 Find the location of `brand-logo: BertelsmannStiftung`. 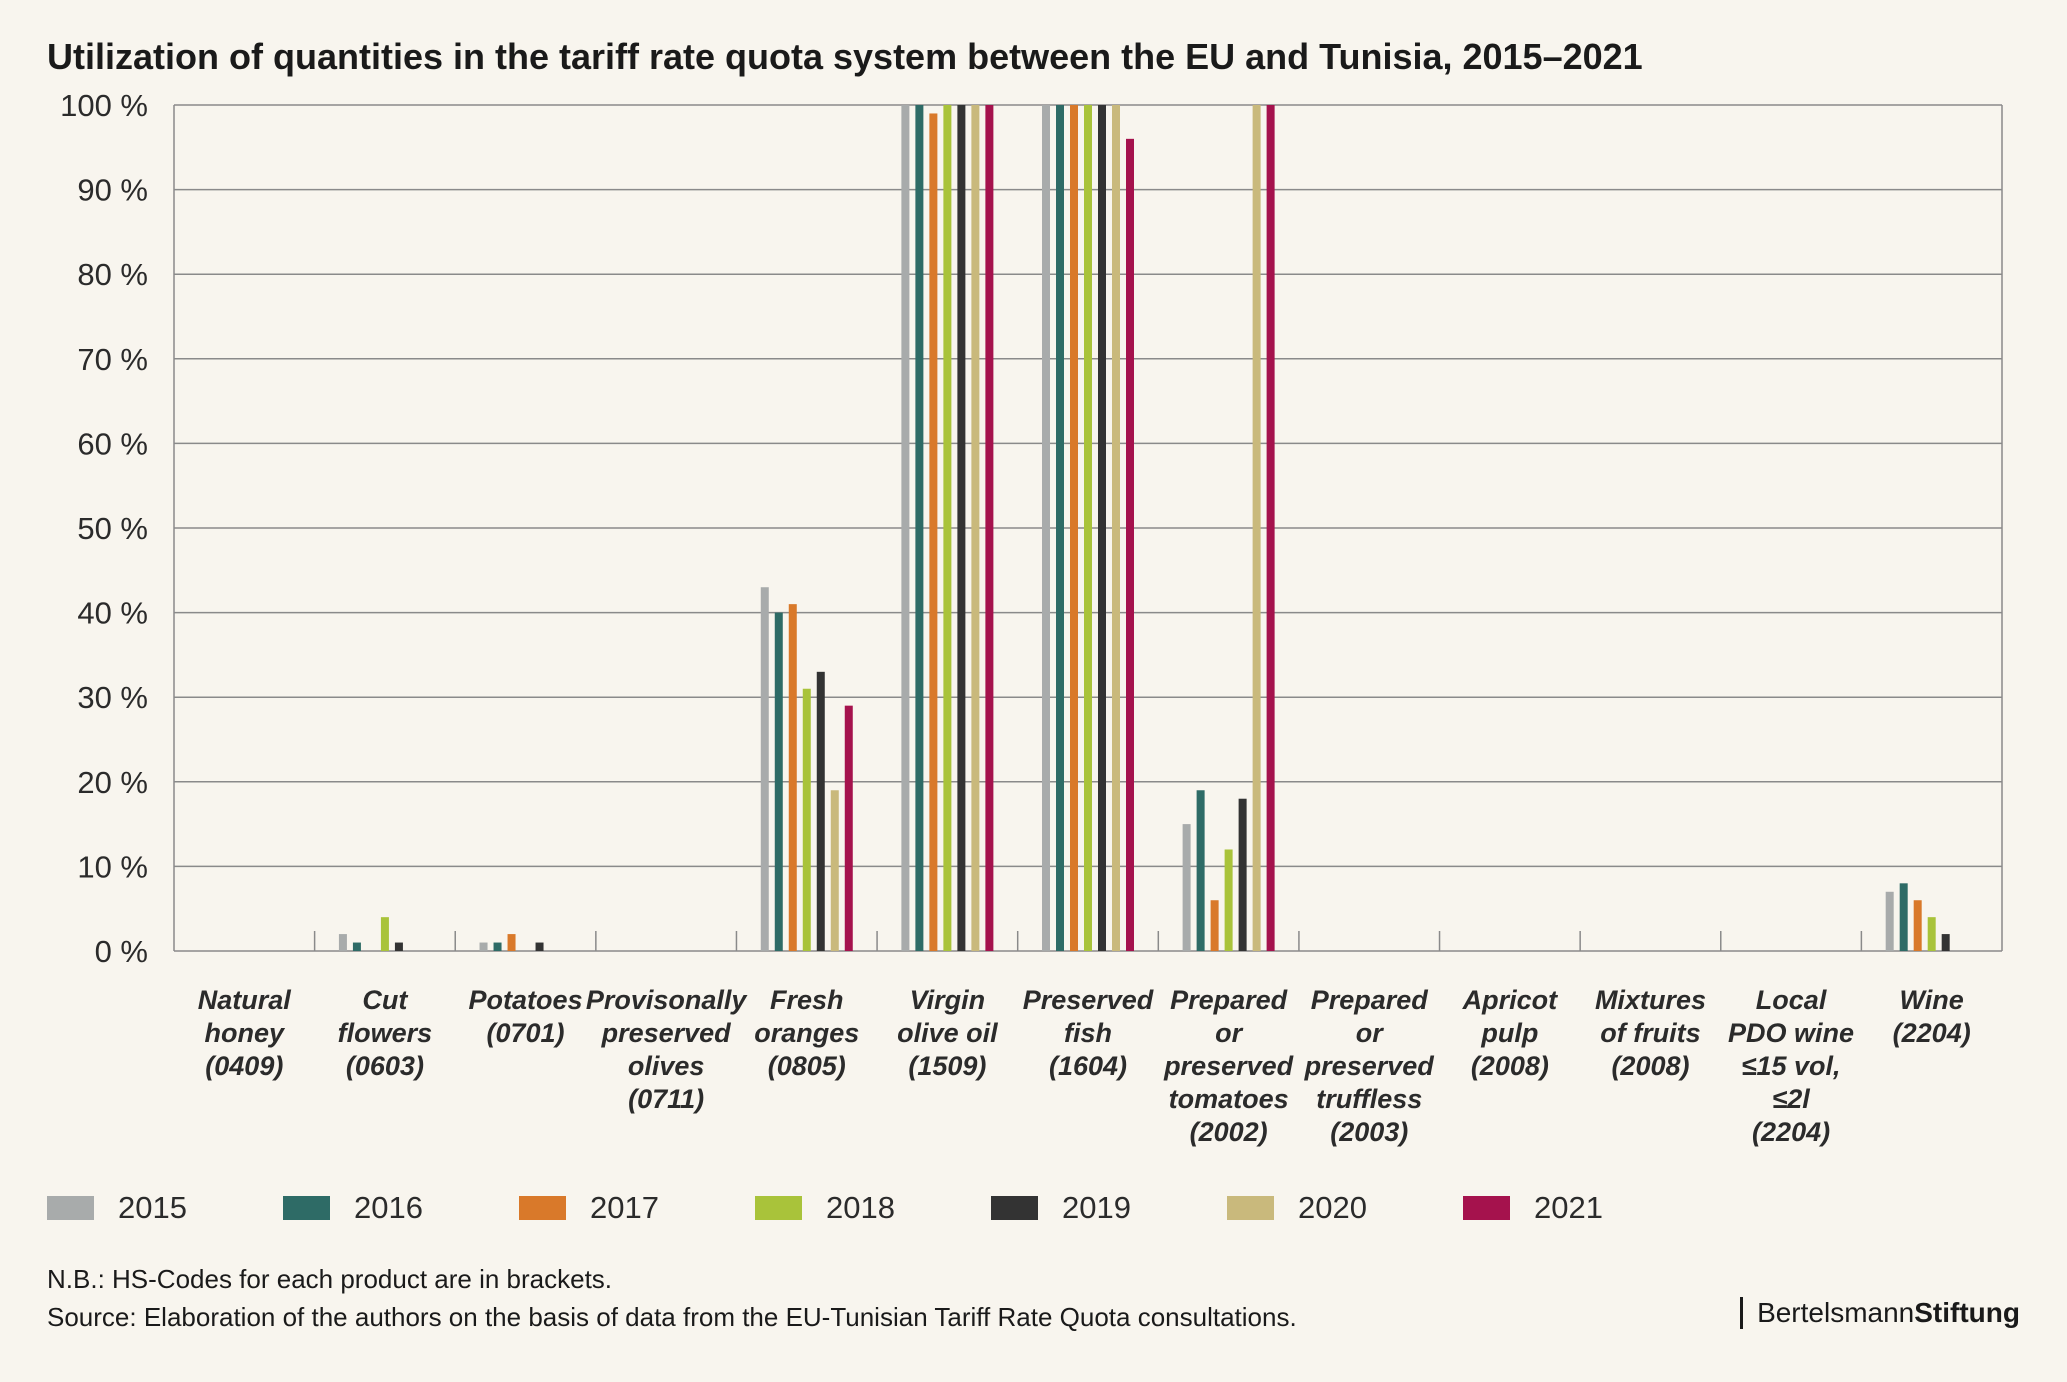

brand-logo: BertelsmannStiftung is located at coordinates (1880, 1313).